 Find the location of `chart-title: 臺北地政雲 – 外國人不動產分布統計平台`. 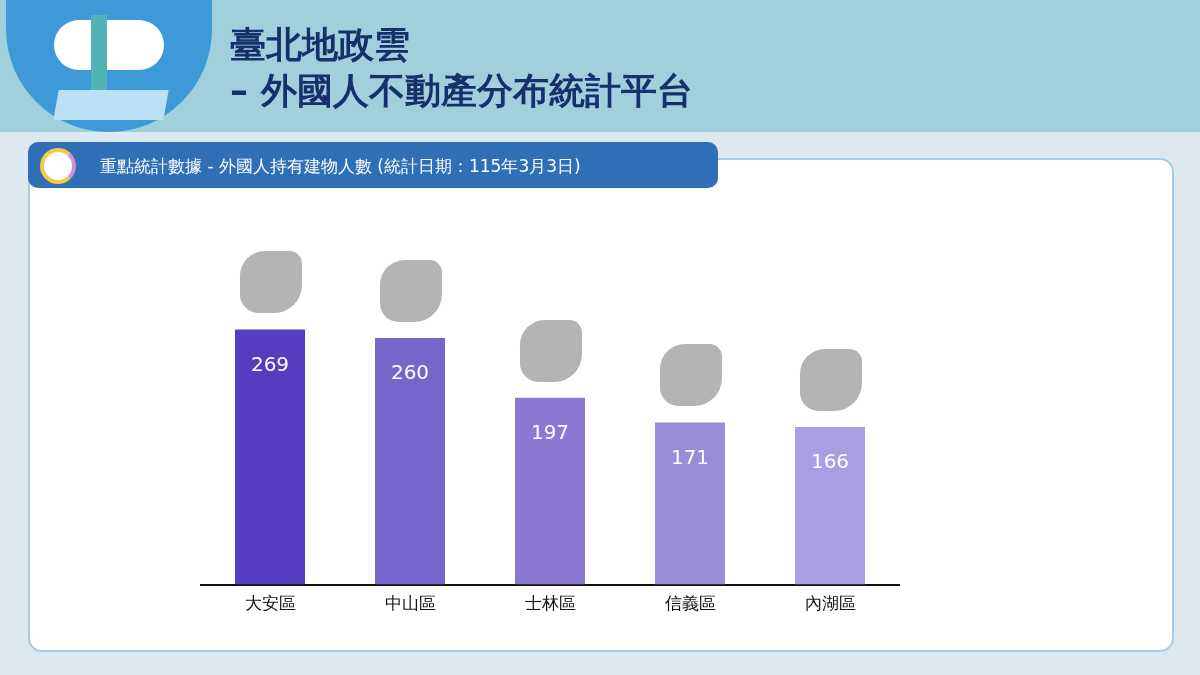

chart-title: 臺北地政雲 – 外國人不動產分布統計平台 is located at coordinates (461, 68).